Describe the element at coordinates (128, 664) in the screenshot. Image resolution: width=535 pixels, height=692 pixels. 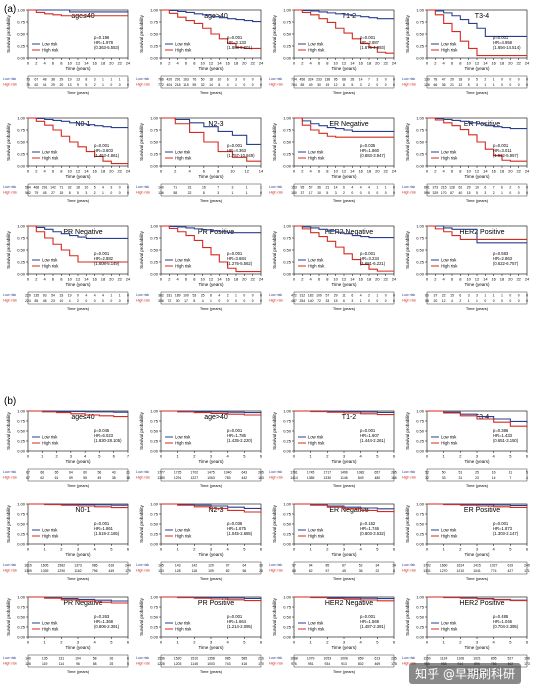
I see `risk-table-cell: 5` at that location.